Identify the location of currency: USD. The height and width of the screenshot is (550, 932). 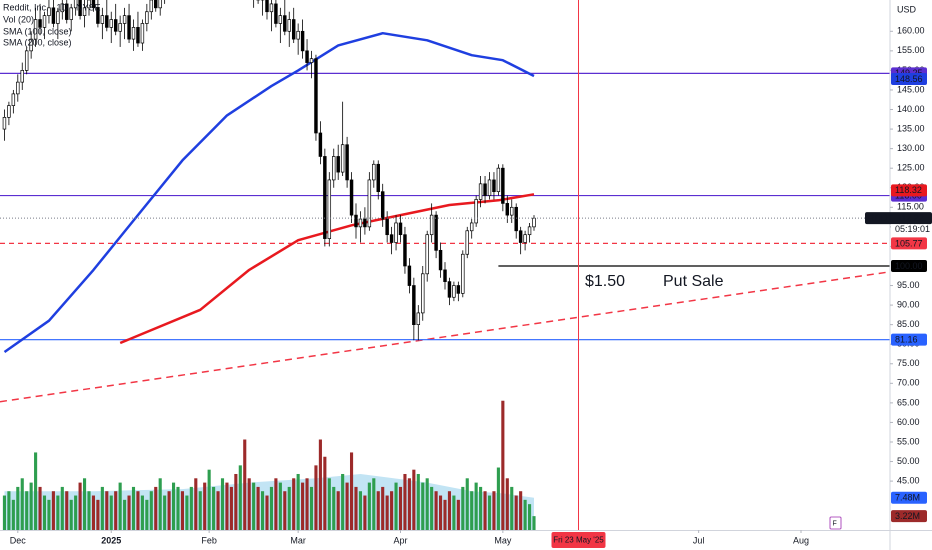
(907, 9).